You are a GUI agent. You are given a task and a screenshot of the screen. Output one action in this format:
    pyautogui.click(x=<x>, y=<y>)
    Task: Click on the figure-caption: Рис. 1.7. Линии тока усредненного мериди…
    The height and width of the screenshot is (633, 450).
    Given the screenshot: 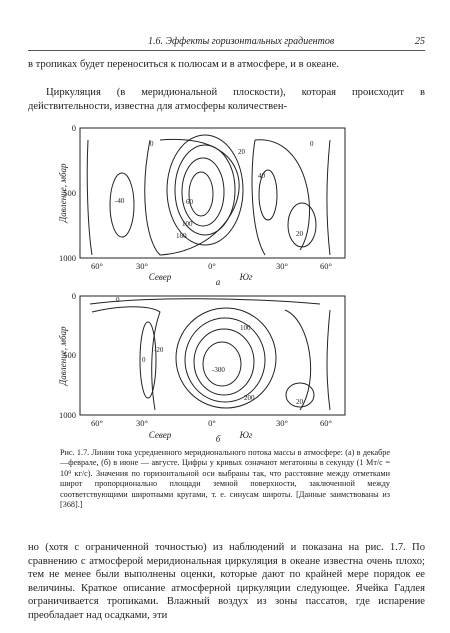 What is the action you would take?
    pyautogui.click(x=225, y=479)
    